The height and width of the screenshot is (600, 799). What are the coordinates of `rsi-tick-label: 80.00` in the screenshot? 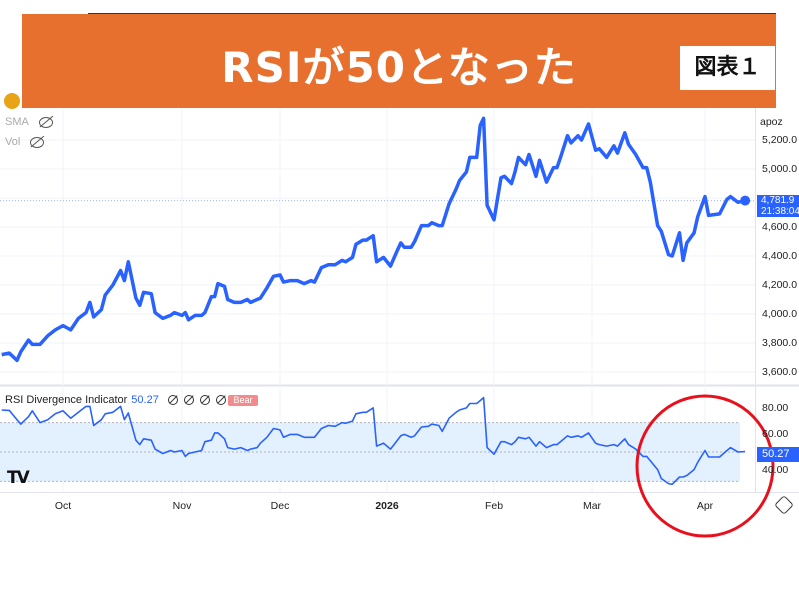 It's located at (775, 407).